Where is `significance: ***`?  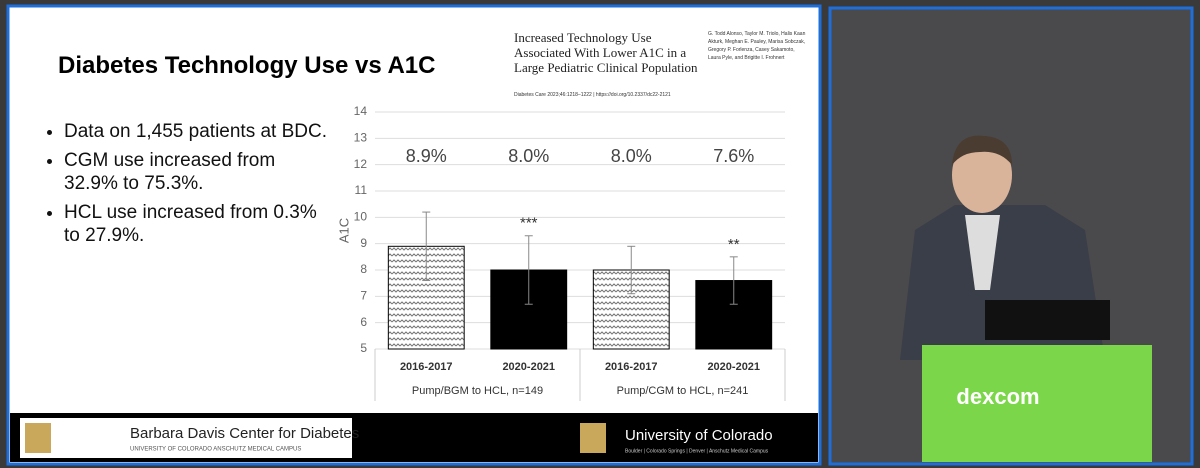
significance: *** is located at coordinates (529, 223).